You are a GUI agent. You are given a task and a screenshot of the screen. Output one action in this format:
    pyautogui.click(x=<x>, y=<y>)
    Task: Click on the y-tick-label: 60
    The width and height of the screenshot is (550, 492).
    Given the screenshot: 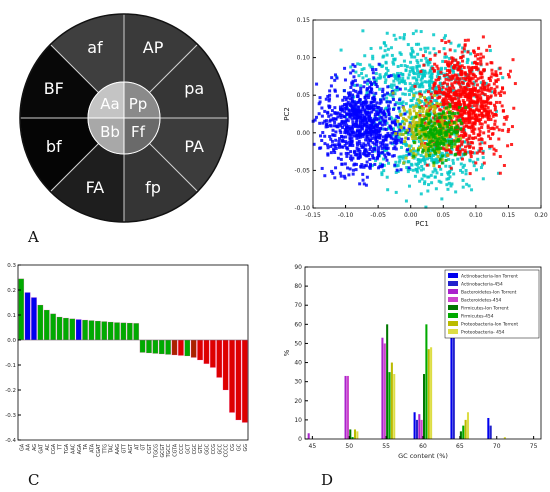 What is the action you would take?
    pyautogui.click(x=298, y=324)
    